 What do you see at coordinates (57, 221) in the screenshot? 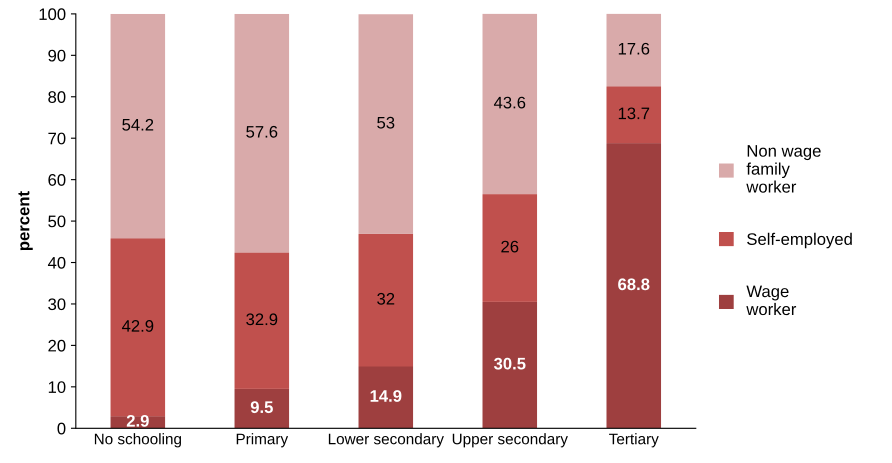
I see `y-tick-label: 50` at bounding box center [57, 221].